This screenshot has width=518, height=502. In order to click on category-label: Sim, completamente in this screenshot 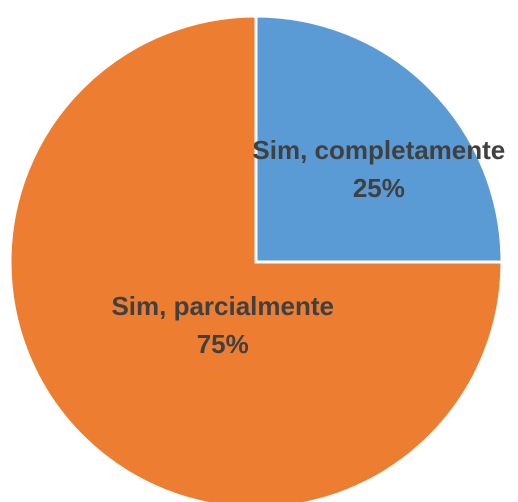, I will do `click(379, 150)`.